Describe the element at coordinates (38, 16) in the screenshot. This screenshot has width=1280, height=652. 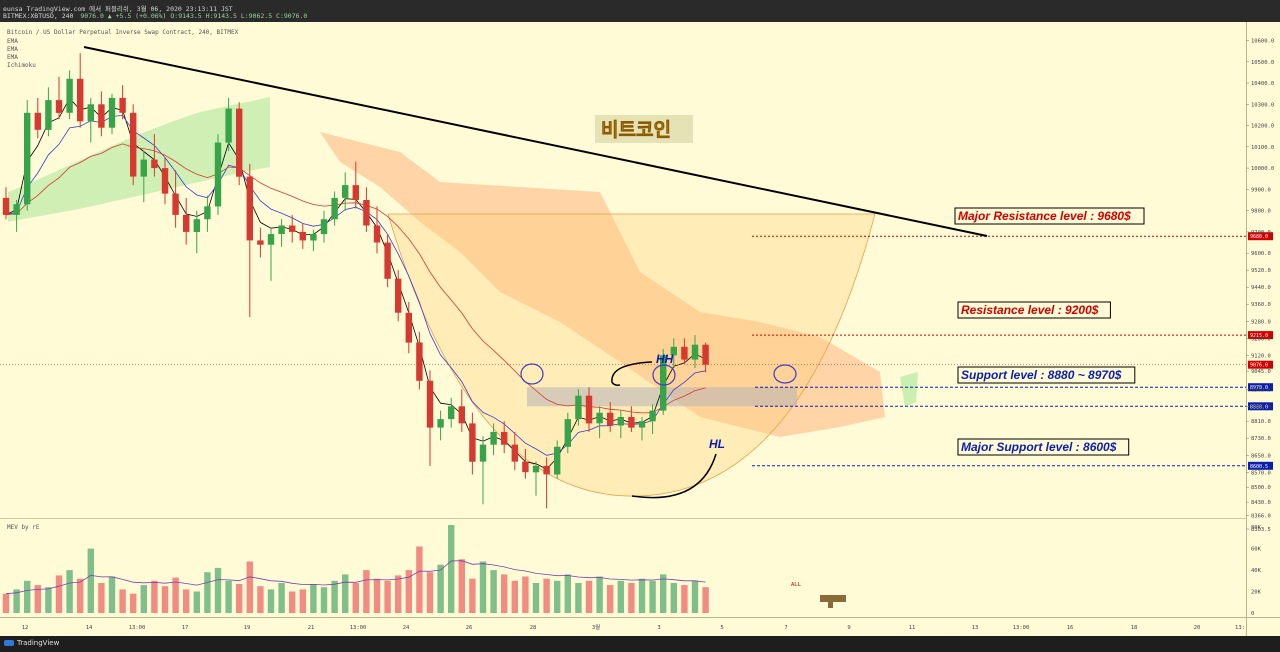
I see `symbol-label: BITMEX:XBTUSD, 240` at that location.